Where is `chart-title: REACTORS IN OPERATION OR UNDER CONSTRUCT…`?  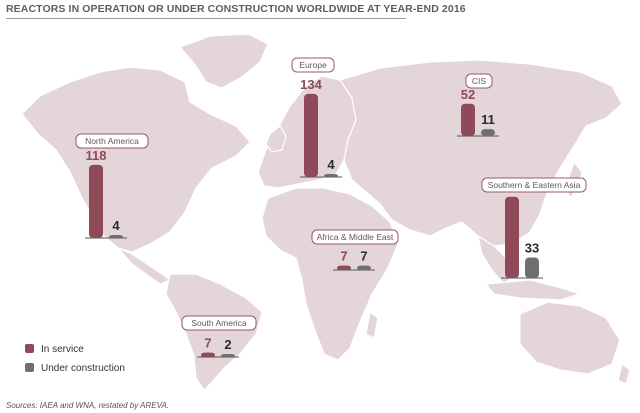 chart-title: REACTORS IN OPERATION OR UNDER CONSTRUCT… is located at coordinates (236, 9).